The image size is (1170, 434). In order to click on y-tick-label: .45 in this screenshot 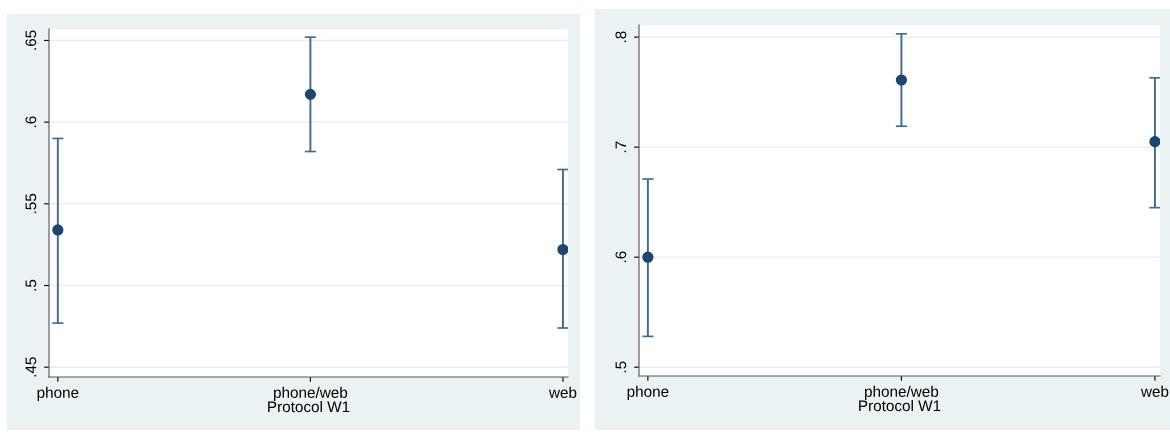, I will do `click(31, 367)`.